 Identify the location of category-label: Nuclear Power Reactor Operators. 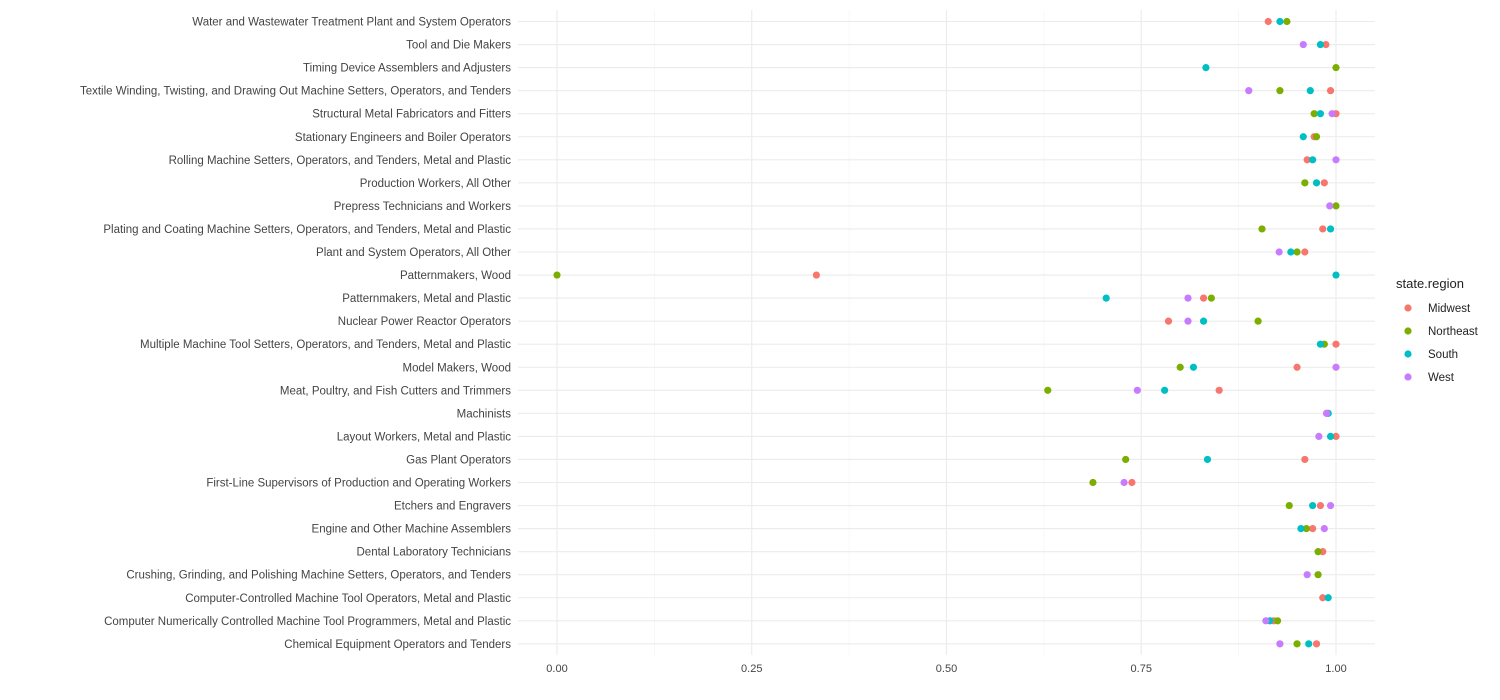
(424, 322).